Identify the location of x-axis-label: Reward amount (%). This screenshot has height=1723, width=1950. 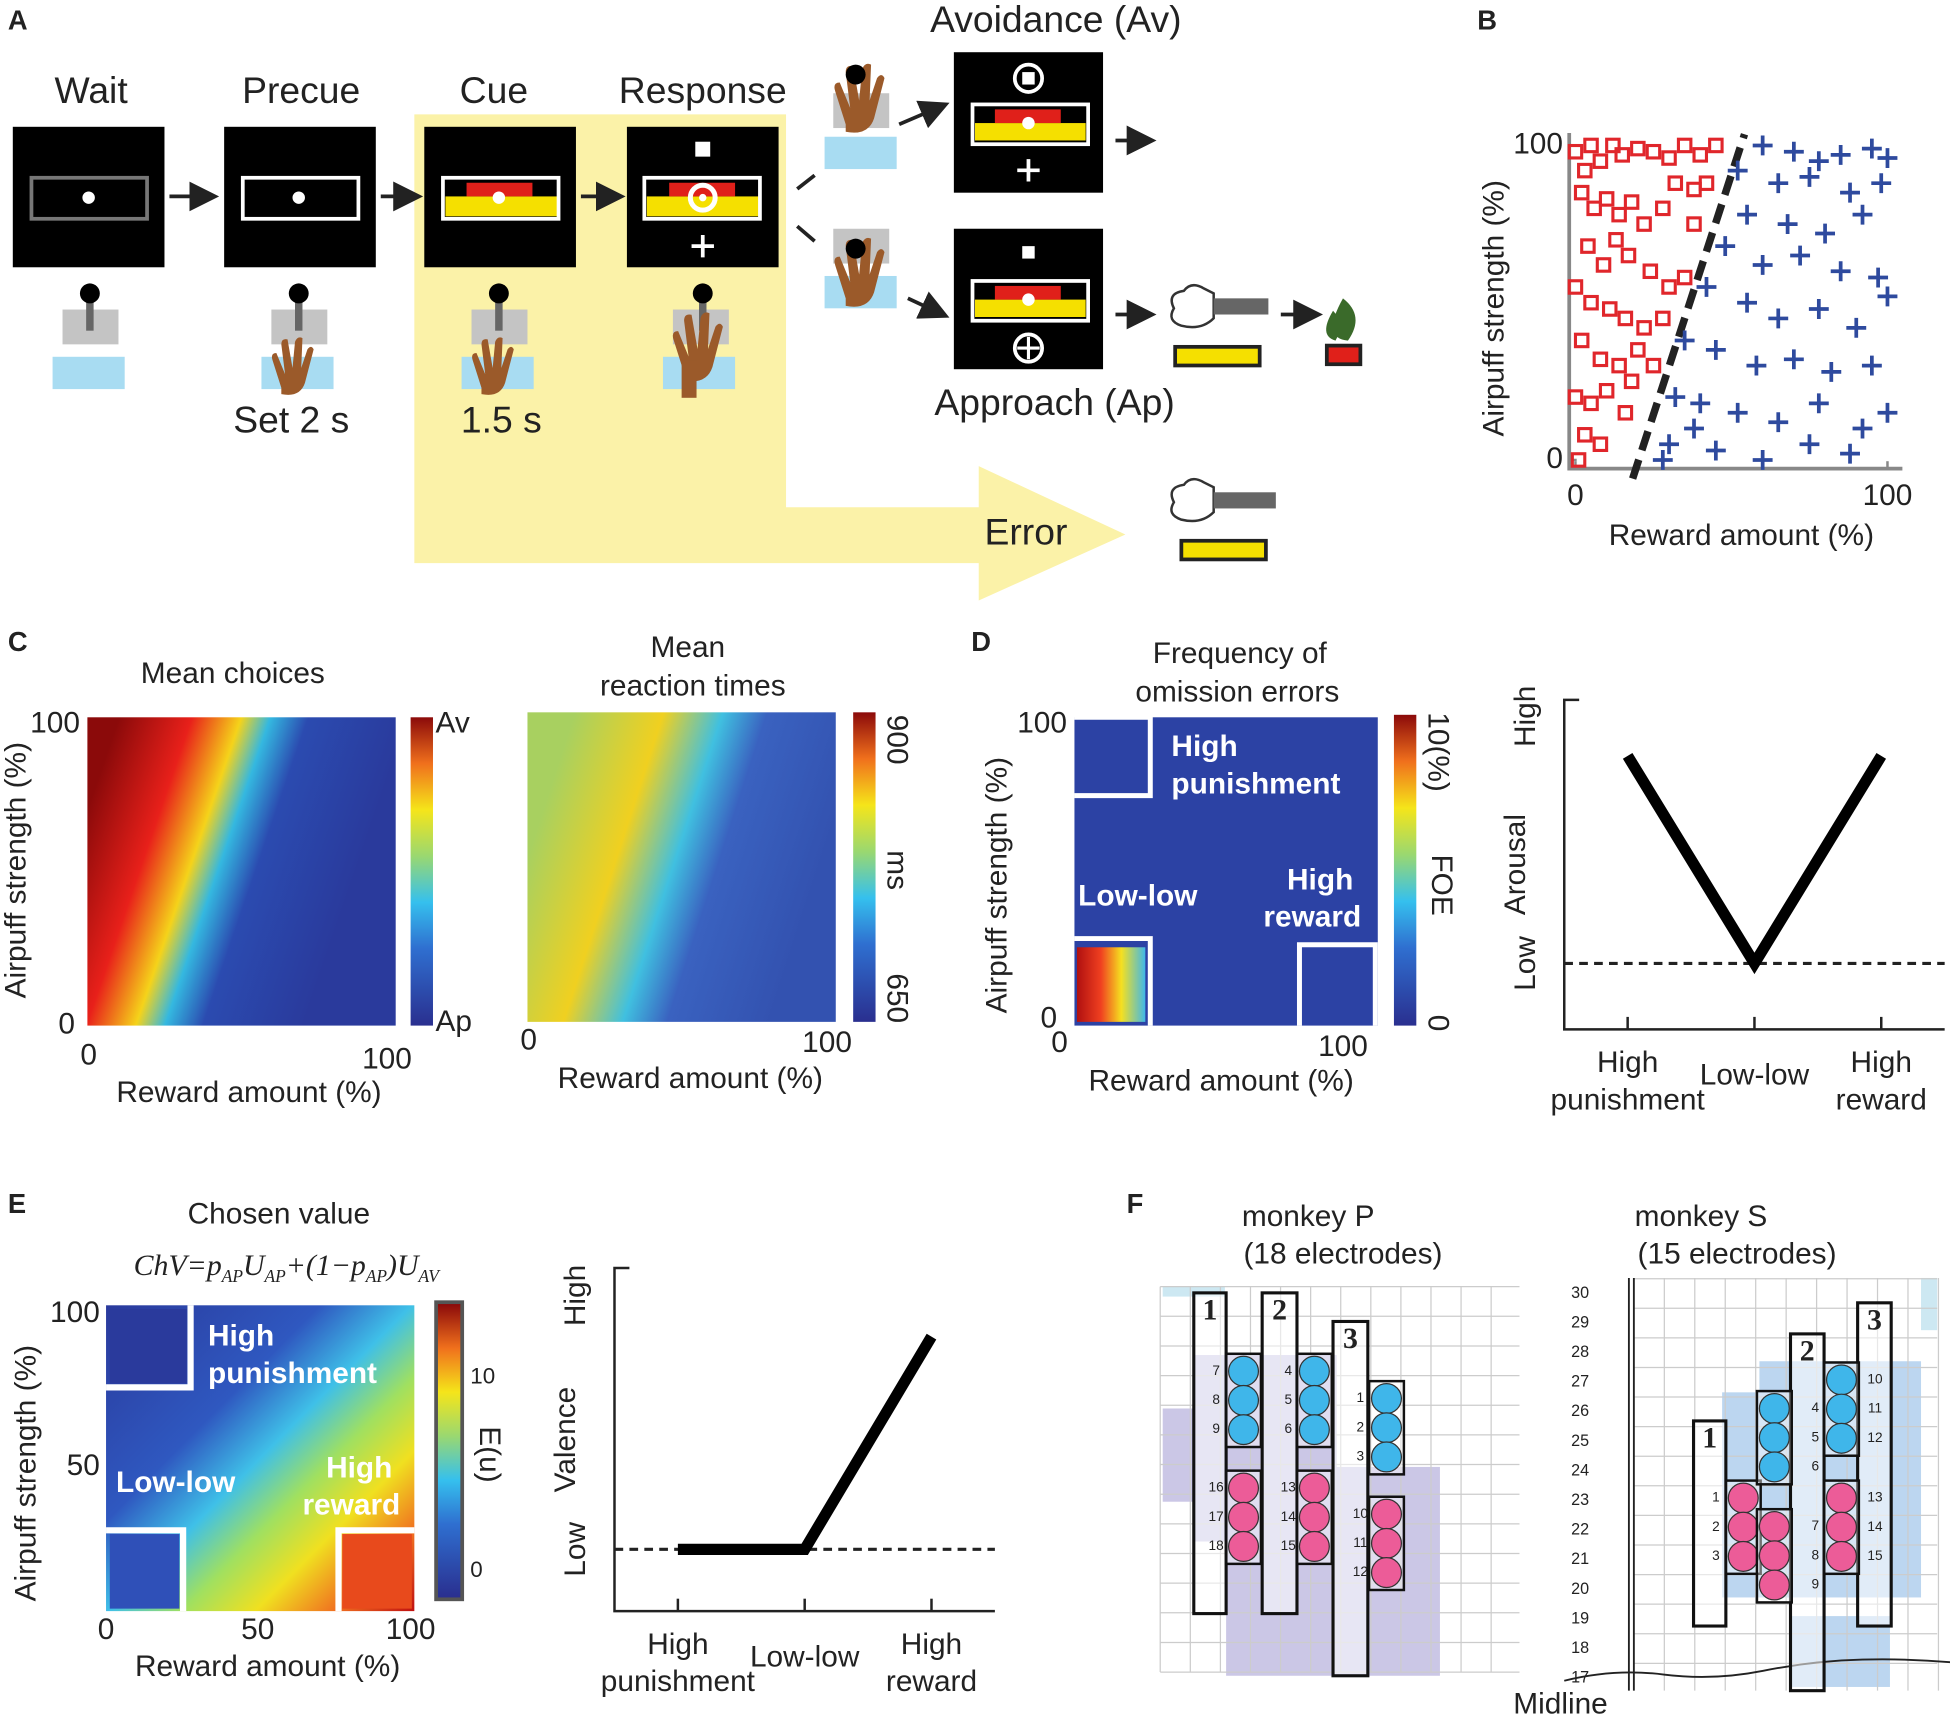
(1741, 535).